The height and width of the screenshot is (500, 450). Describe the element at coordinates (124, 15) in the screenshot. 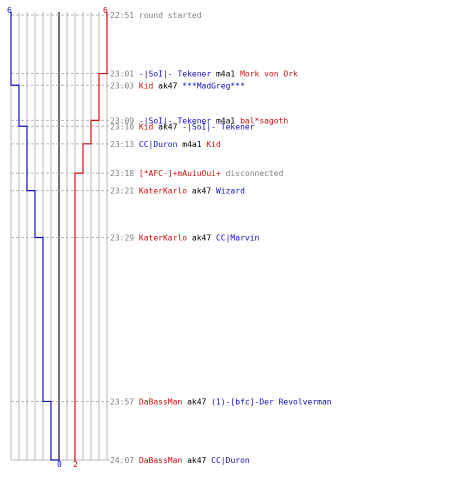

I see `event-time: 22:51` at that location.